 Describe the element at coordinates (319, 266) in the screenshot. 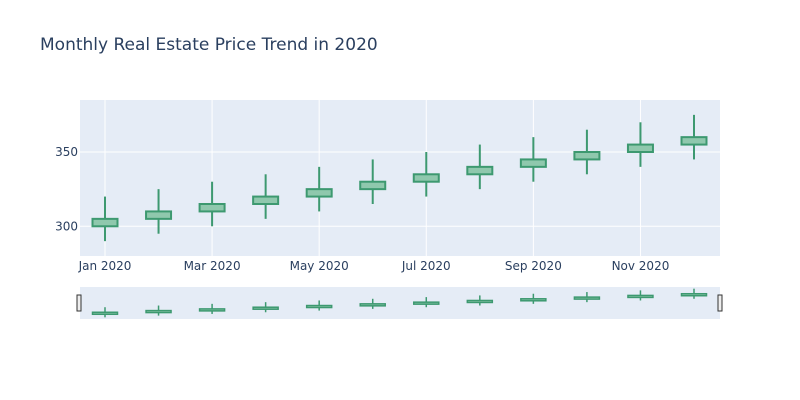

I see `x-tick-label: May 2020` at that location.